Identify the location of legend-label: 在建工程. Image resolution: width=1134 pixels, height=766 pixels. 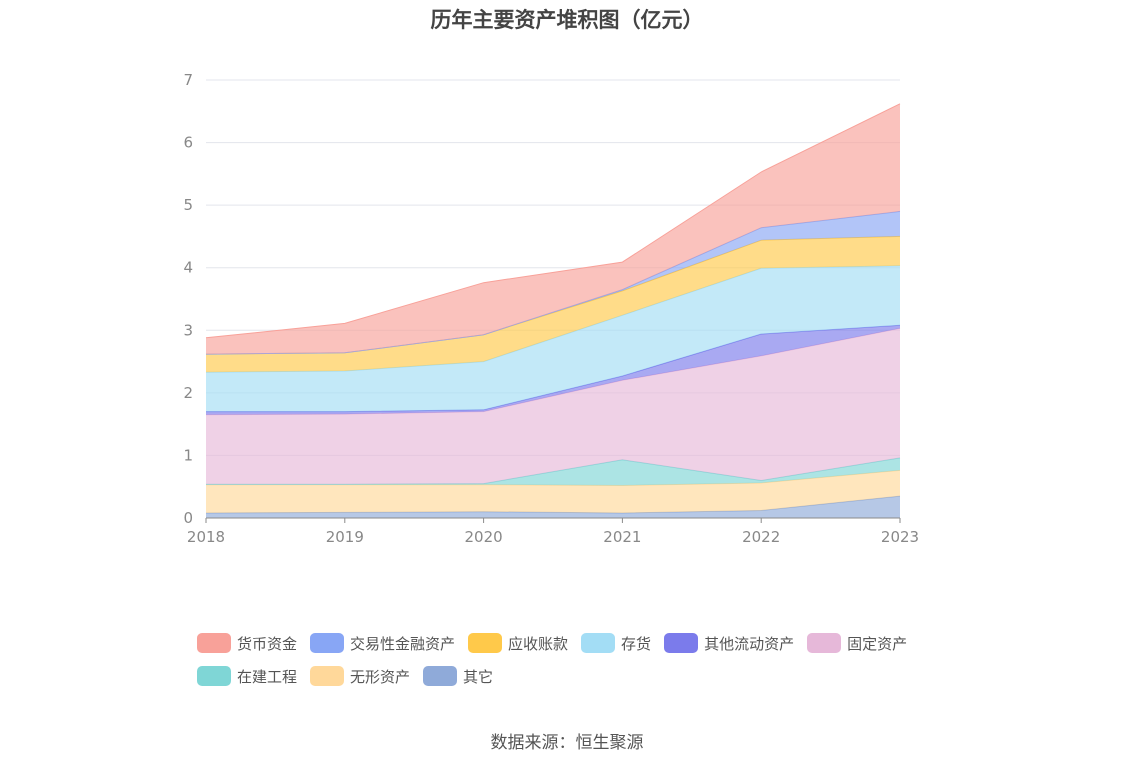
(267, 676).